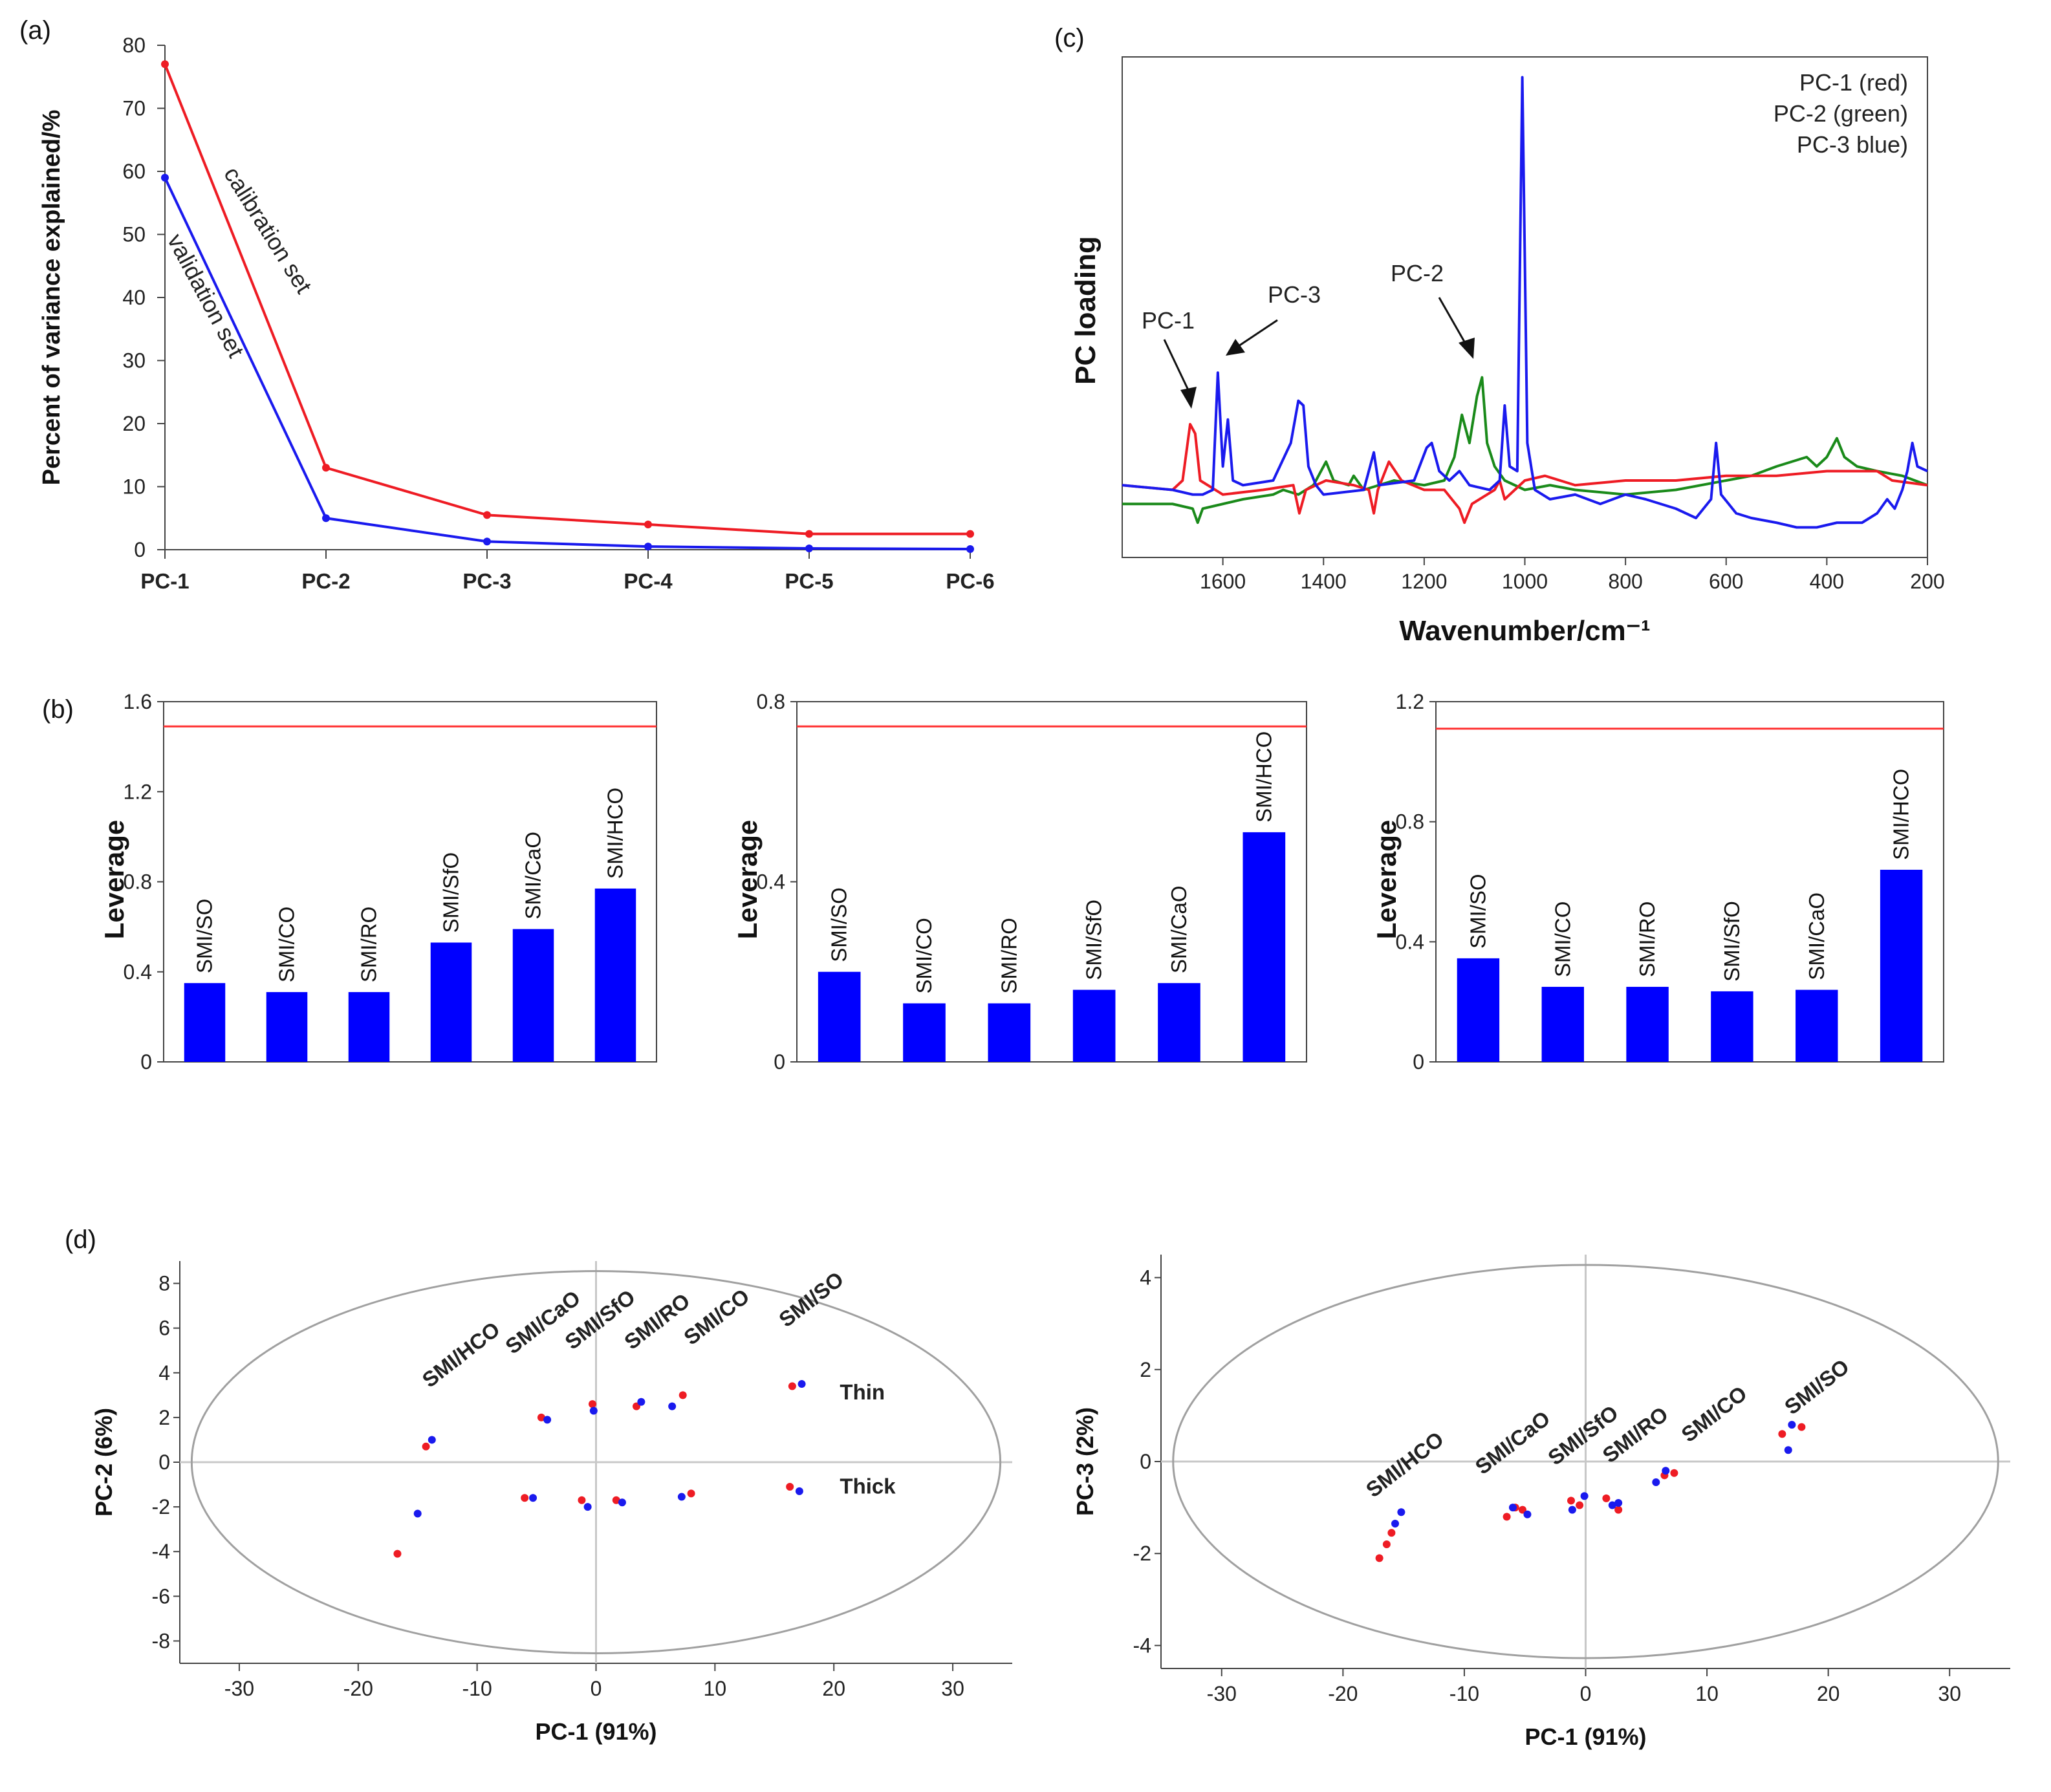 This screenshot has height=1792, width=2051. I want to click on annotation-arrow-pc3, so click(1258, 333).